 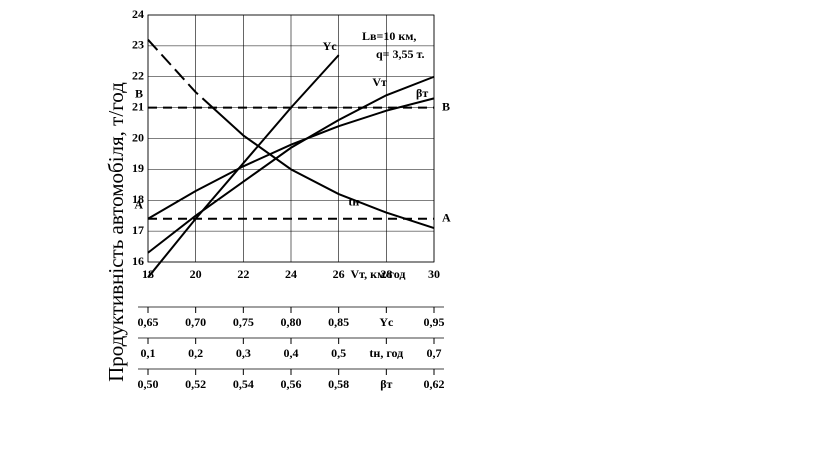 I want to click on series-label: Yс, so click(x=330, y=46).